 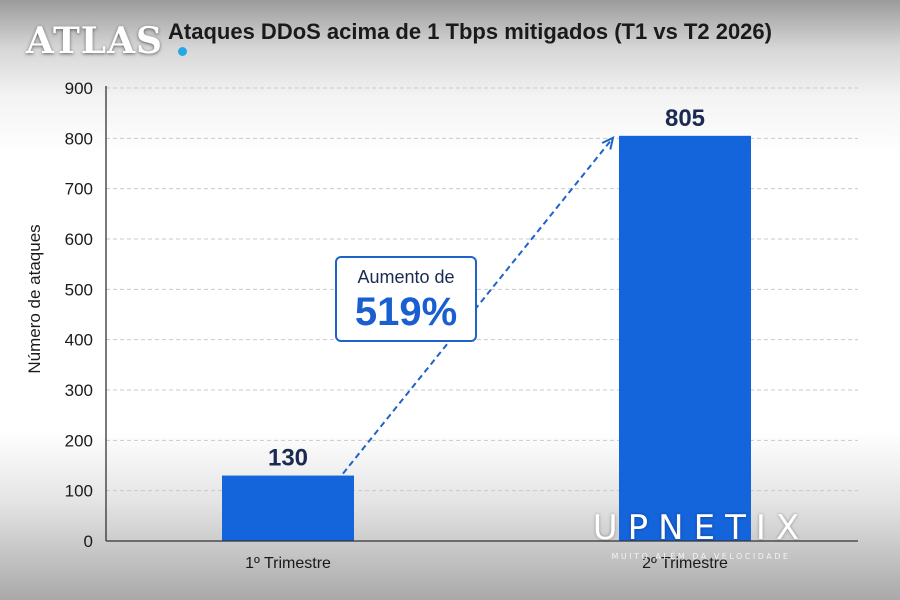 I want to click on increase-callout: Aumento de 519%, so click(x=406, y=299).